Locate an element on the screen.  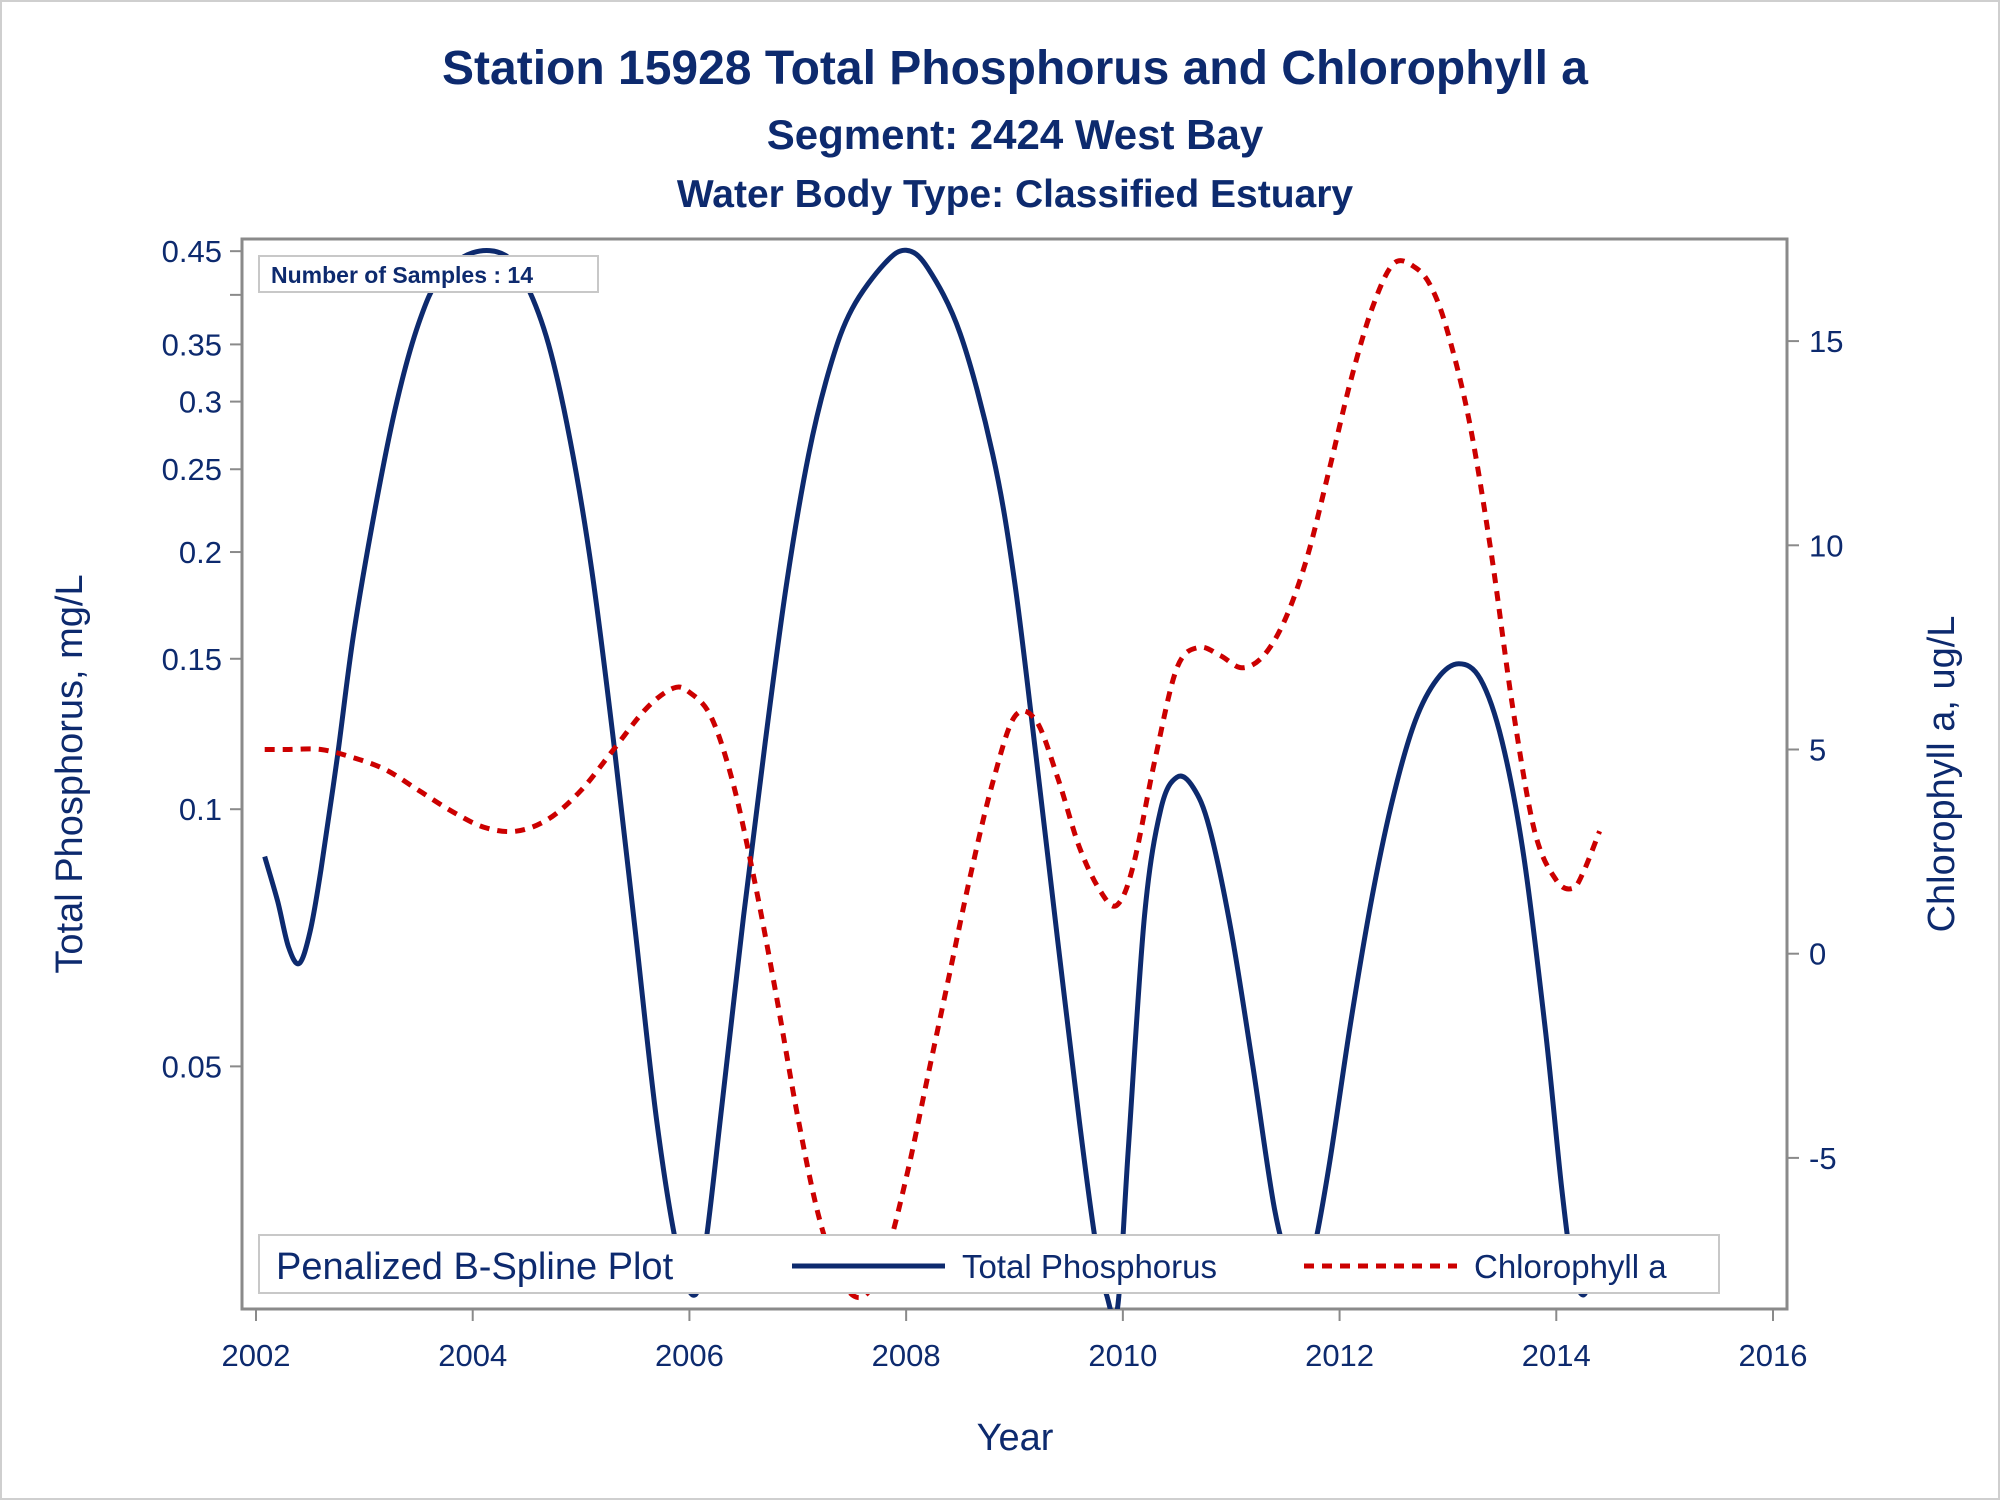
x-axis: 2002 2004 2006 2008 2010 2012 2014 2016 is located at coordinates (1015, 1341).